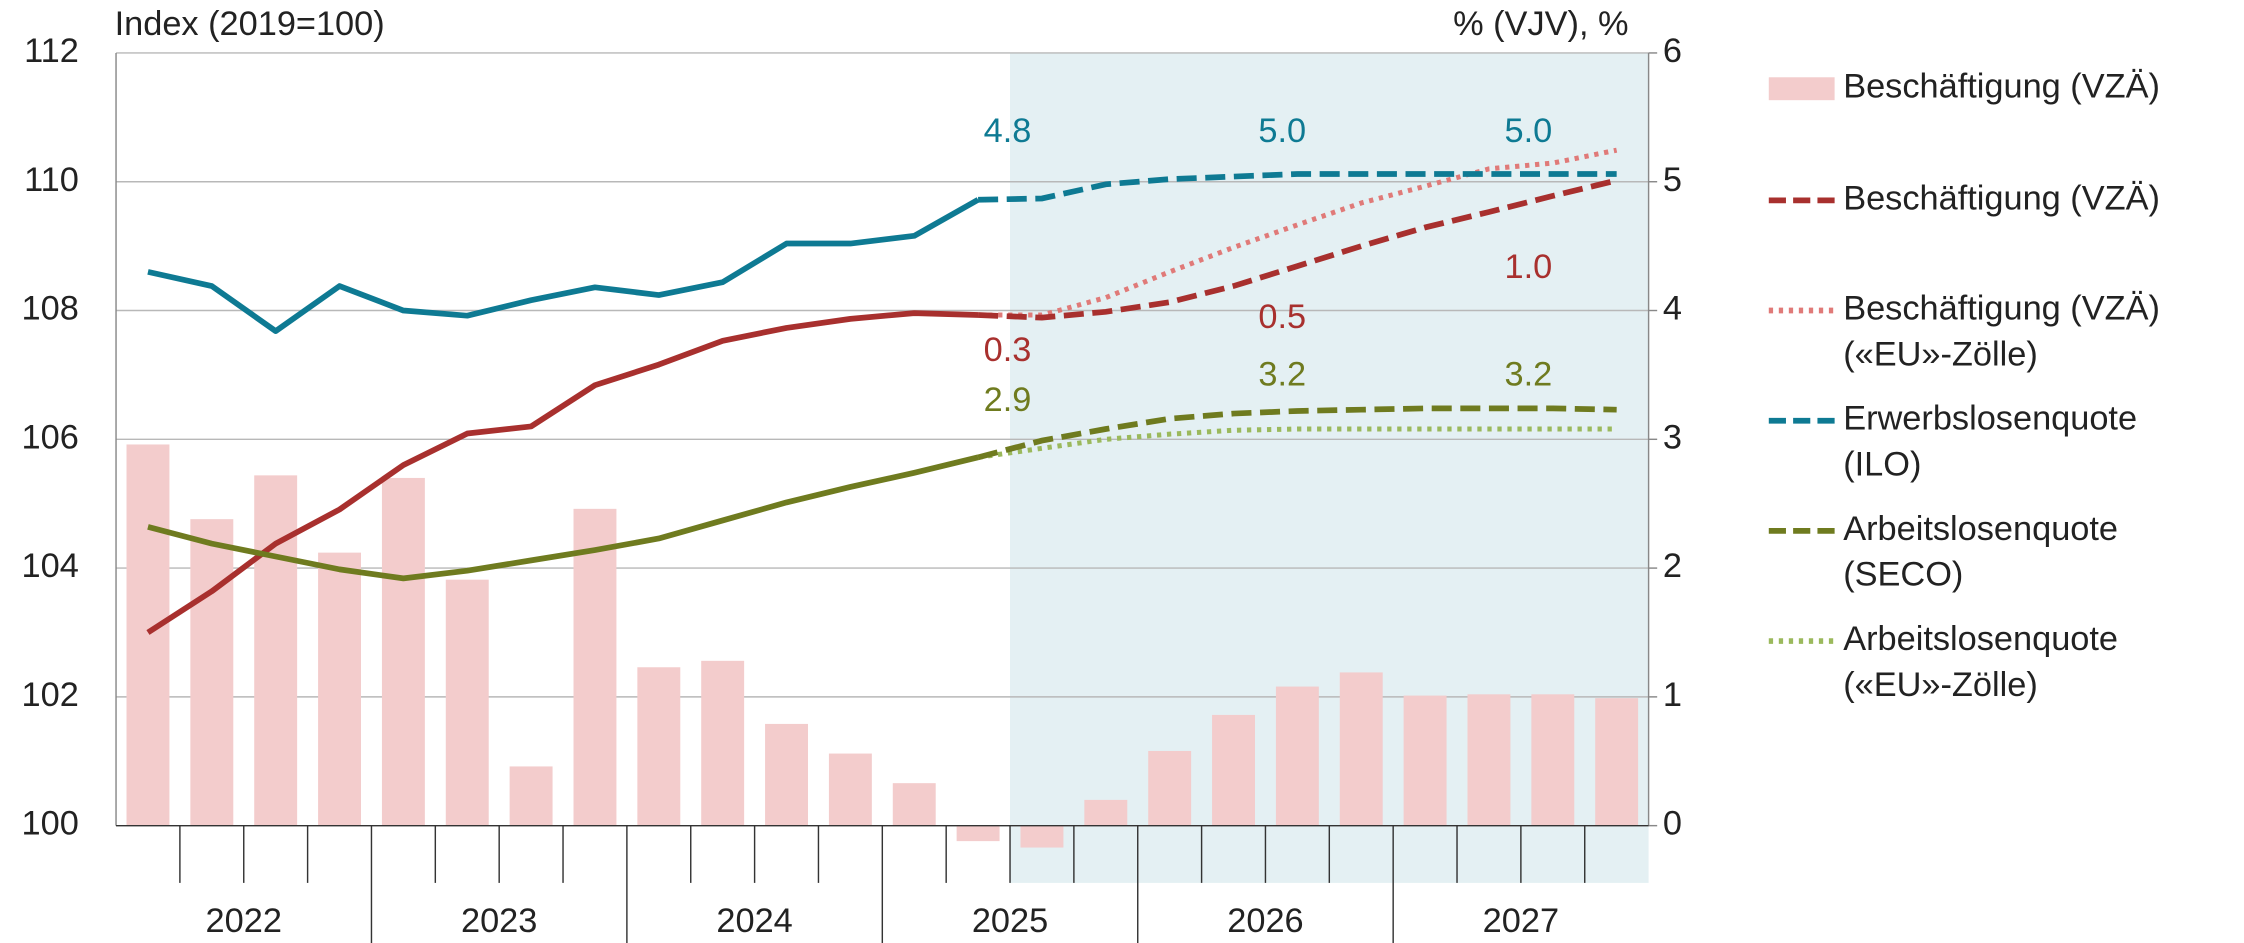 Image resolution: width=2244 pixels, height=943 pixels. Describe the element at coordinates (1282, 317) in the screenshot. I see `annotation: 0.5` at that location.